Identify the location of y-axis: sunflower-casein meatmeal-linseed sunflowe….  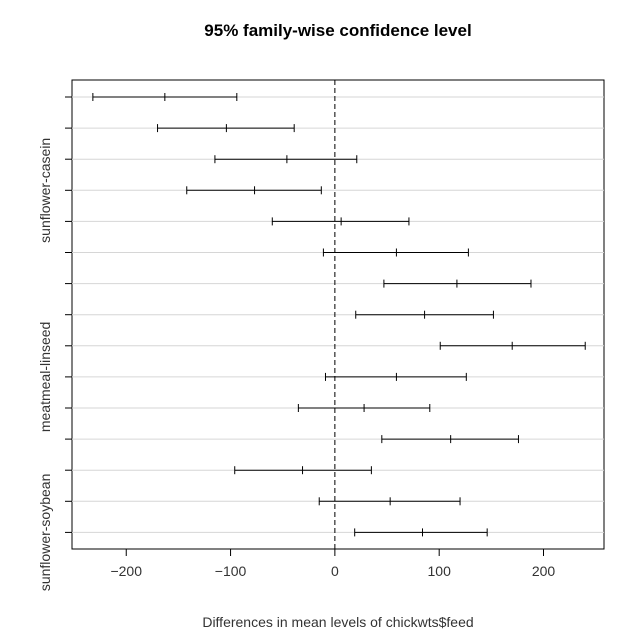
(54, 344).